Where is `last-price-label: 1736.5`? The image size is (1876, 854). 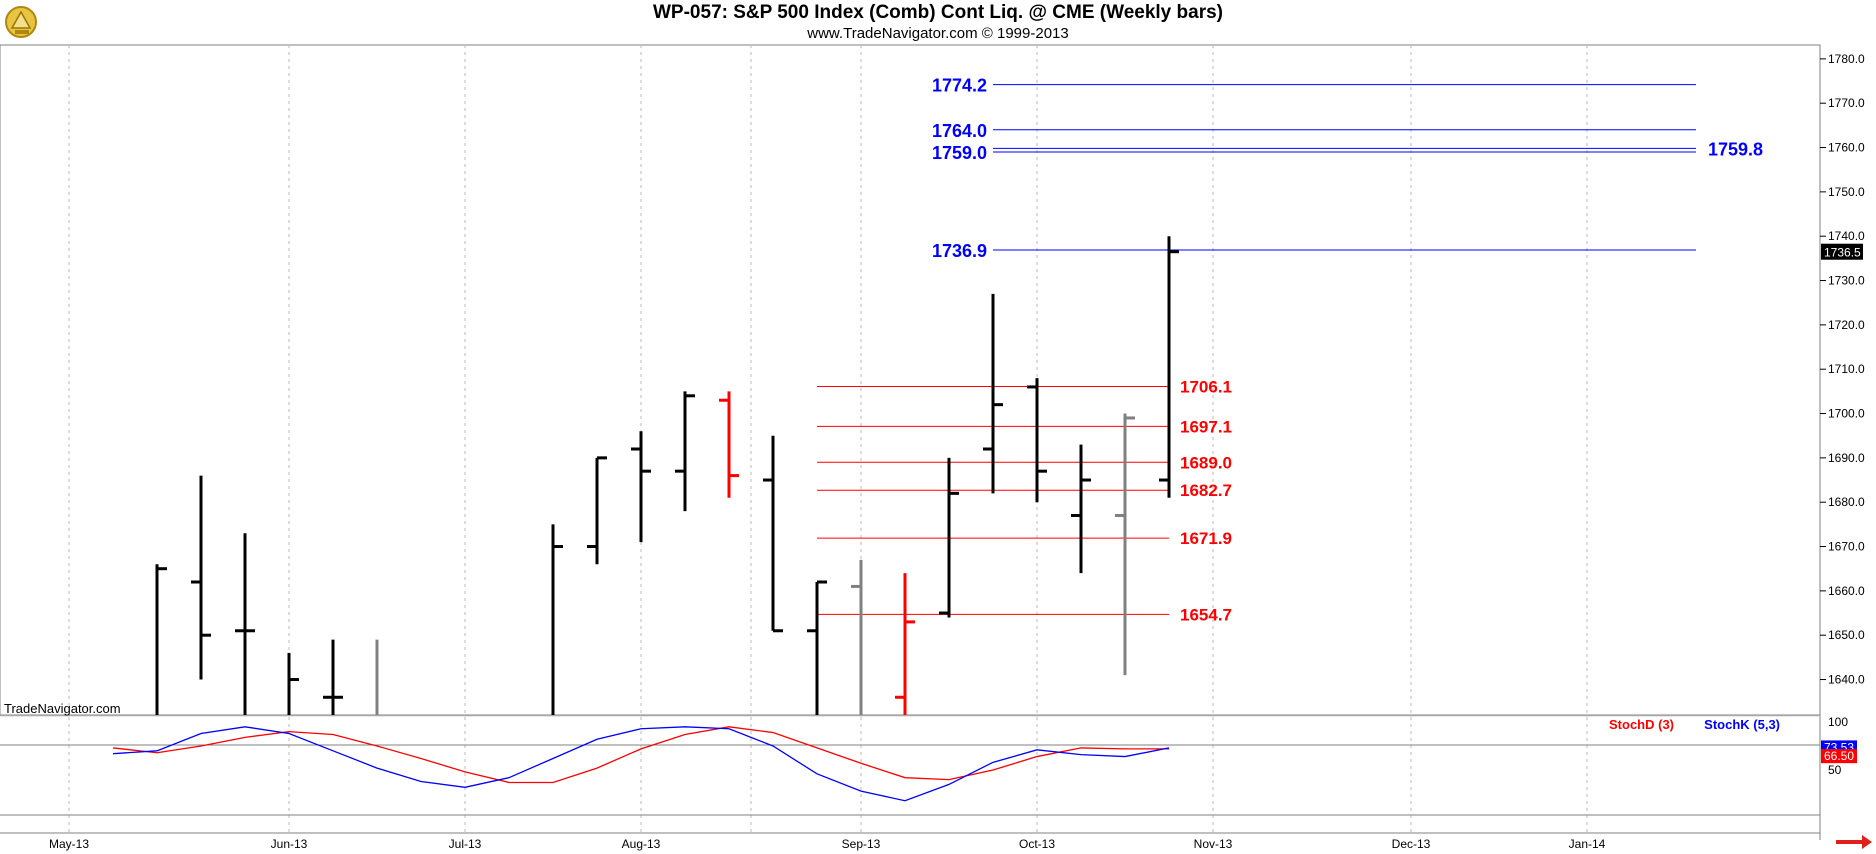 last-price-label: 1736.5 is located at coordinates (1842, 253).